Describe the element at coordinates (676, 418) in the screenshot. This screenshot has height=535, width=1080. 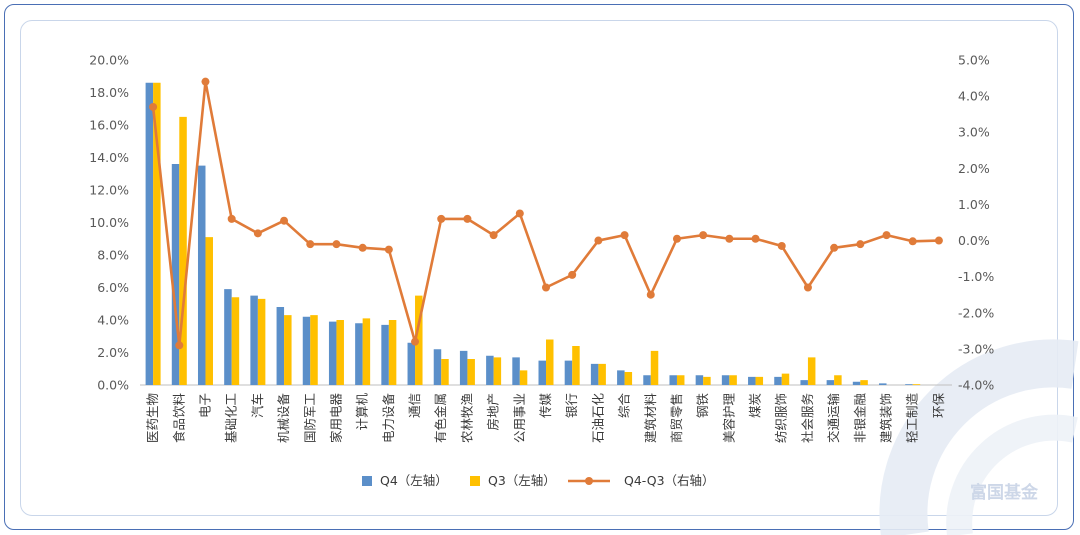
I see `category-label: 商贸零售` at that location.